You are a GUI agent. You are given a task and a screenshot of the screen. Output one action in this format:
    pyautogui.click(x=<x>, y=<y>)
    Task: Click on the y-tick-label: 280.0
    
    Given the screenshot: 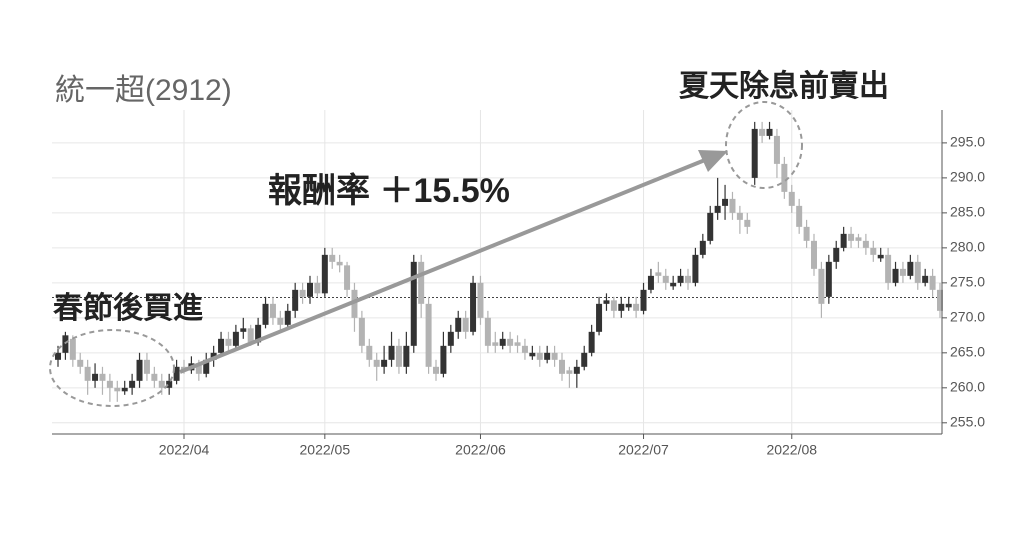 What is the action you would take?
    pyautogui.click(x=967, y=247)
    